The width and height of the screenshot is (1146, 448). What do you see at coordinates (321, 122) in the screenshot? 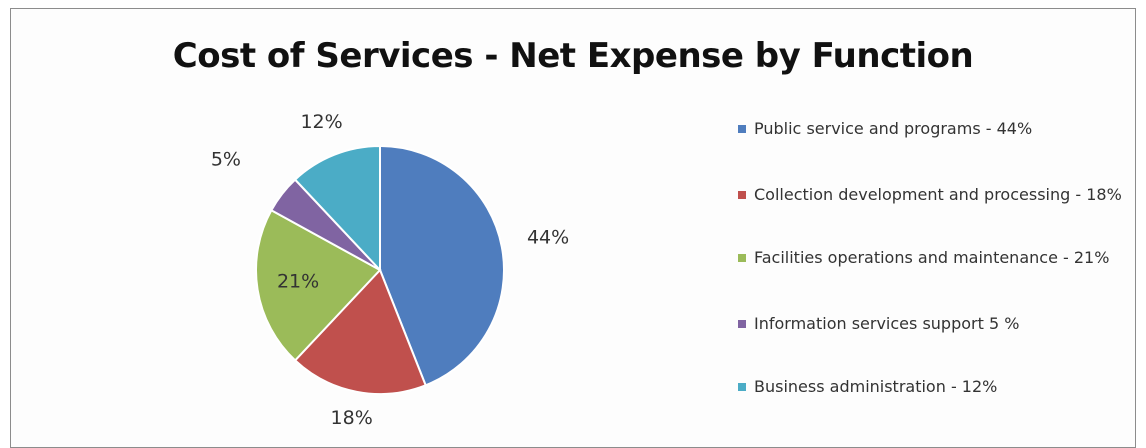
I see `pie-data-label: 12%` at bounding box center [321, 122].